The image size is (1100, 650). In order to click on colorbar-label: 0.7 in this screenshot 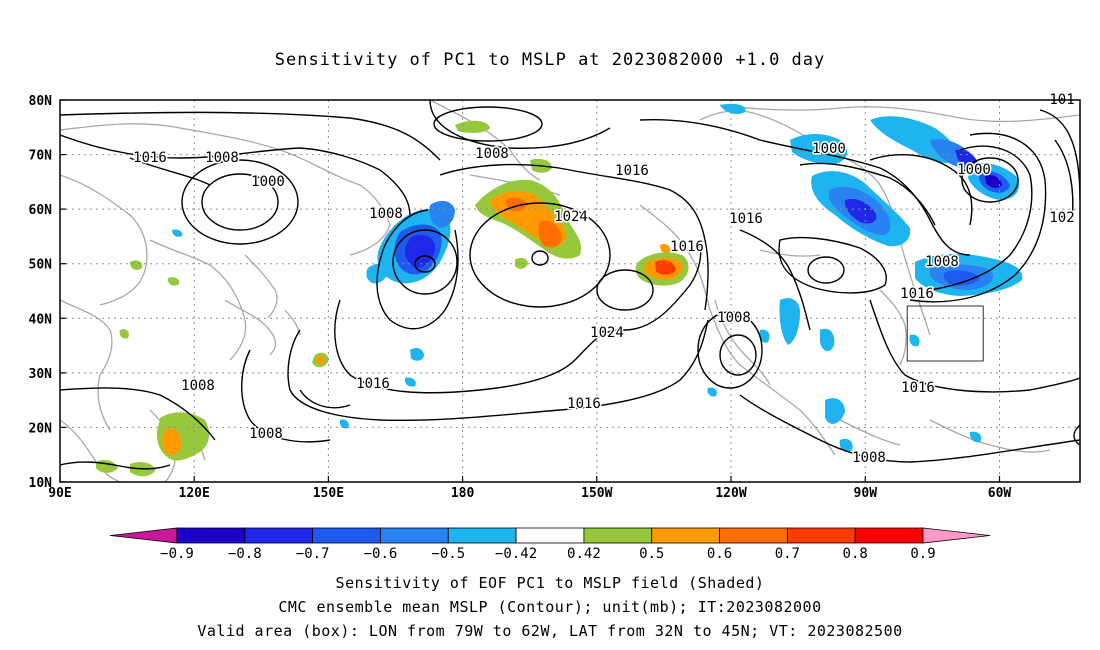, I will do `click(787, 554)`.